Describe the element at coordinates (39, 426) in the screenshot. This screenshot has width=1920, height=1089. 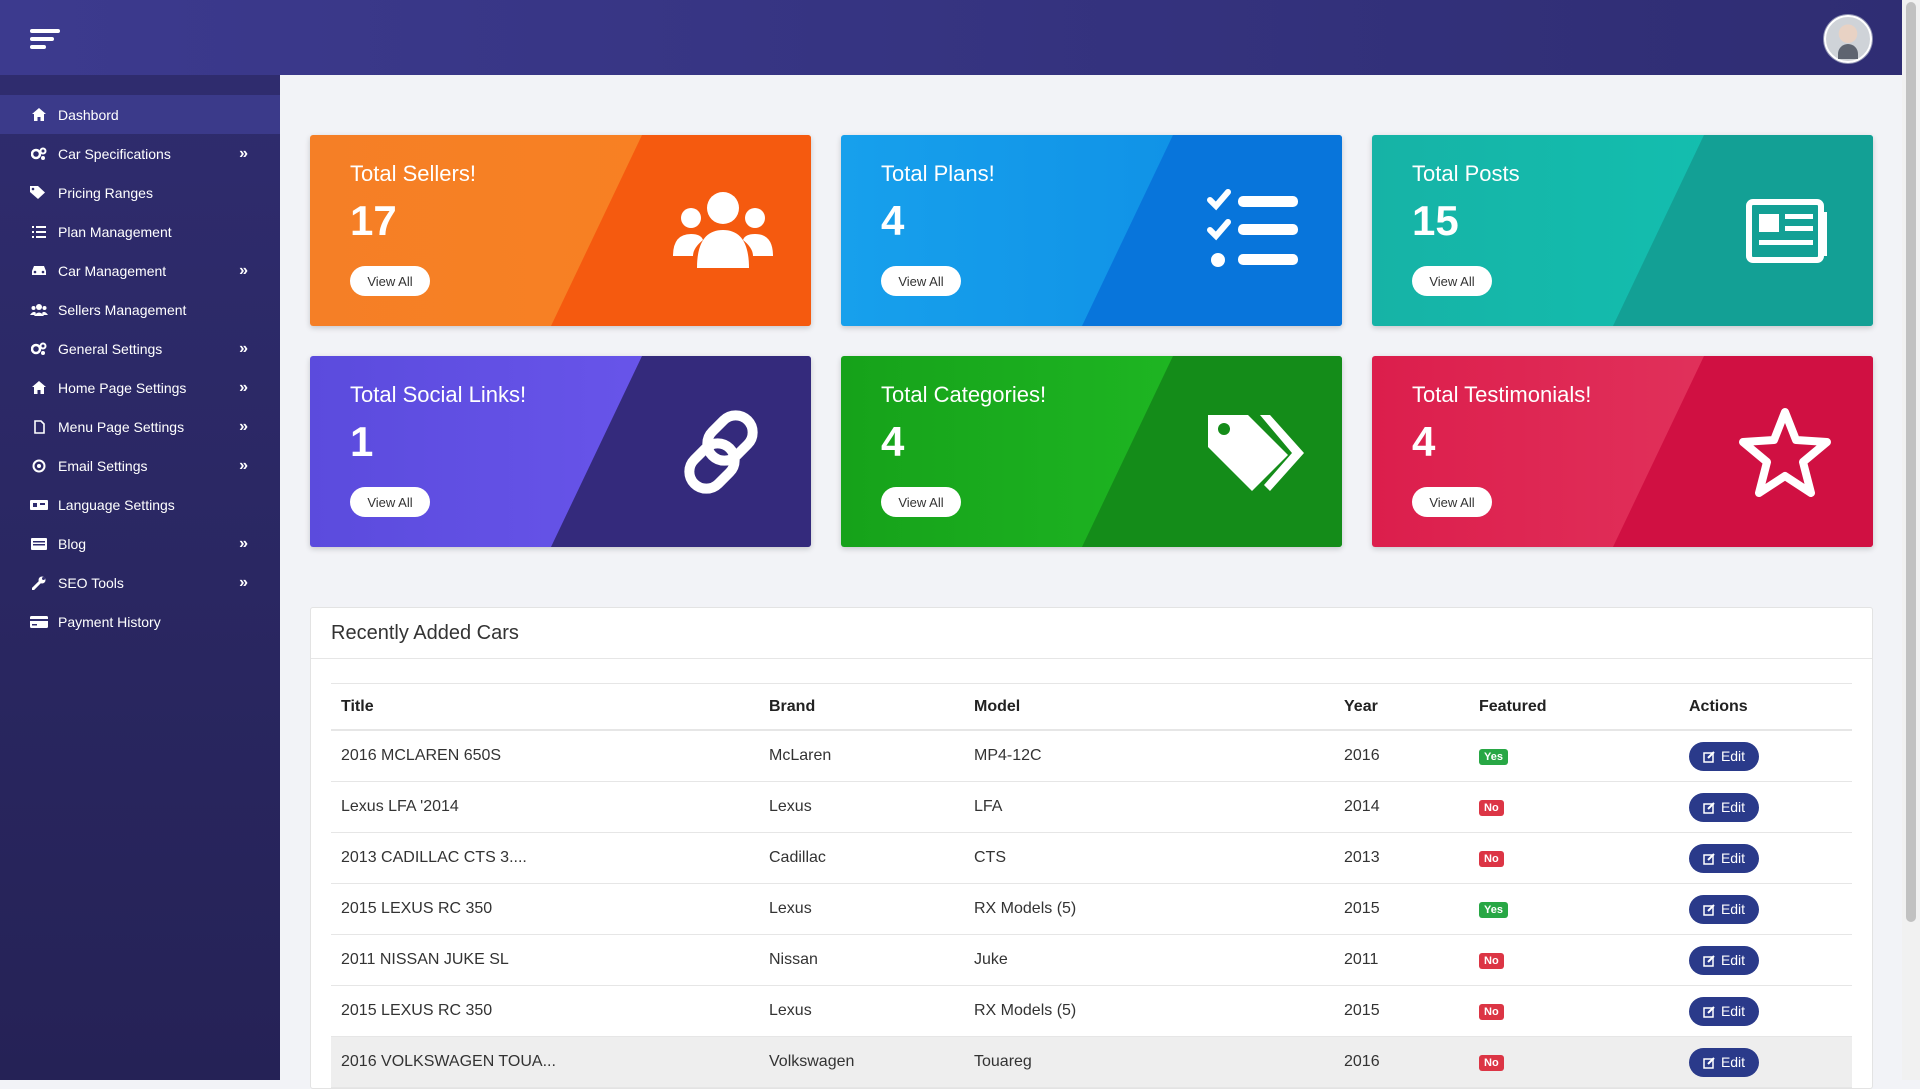
I see `file-icon` at that location.